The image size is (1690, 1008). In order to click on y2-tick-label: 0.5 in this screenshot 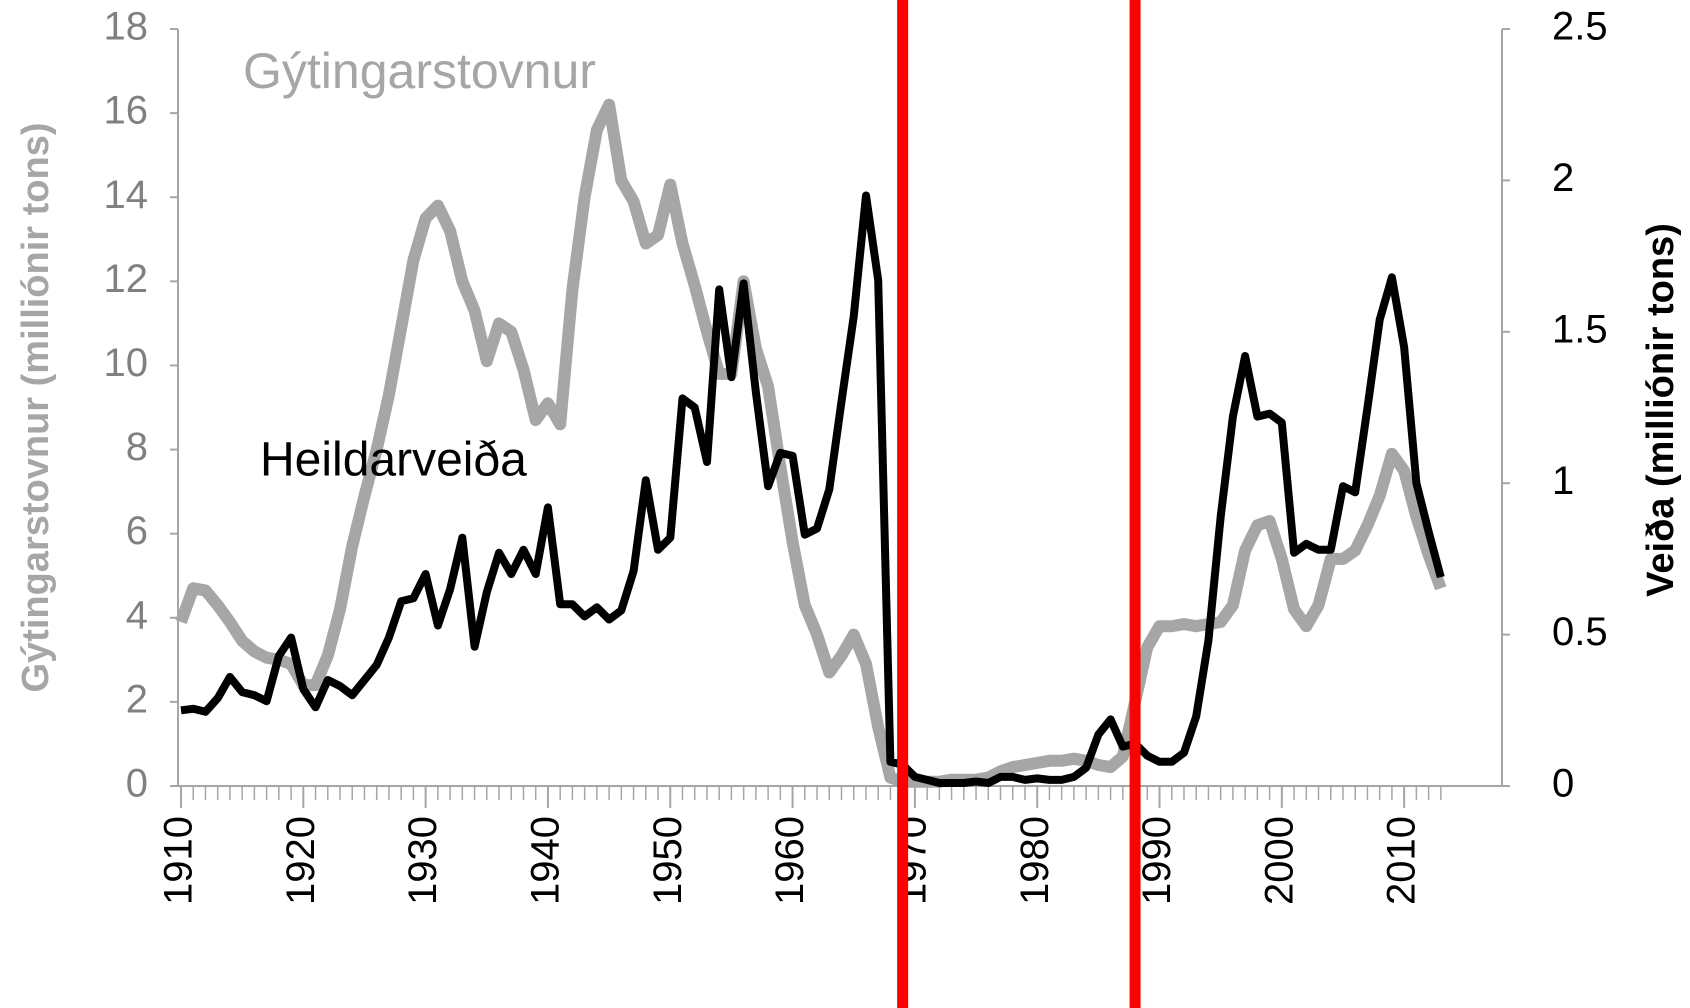, I will do `click(1580, 632)`.